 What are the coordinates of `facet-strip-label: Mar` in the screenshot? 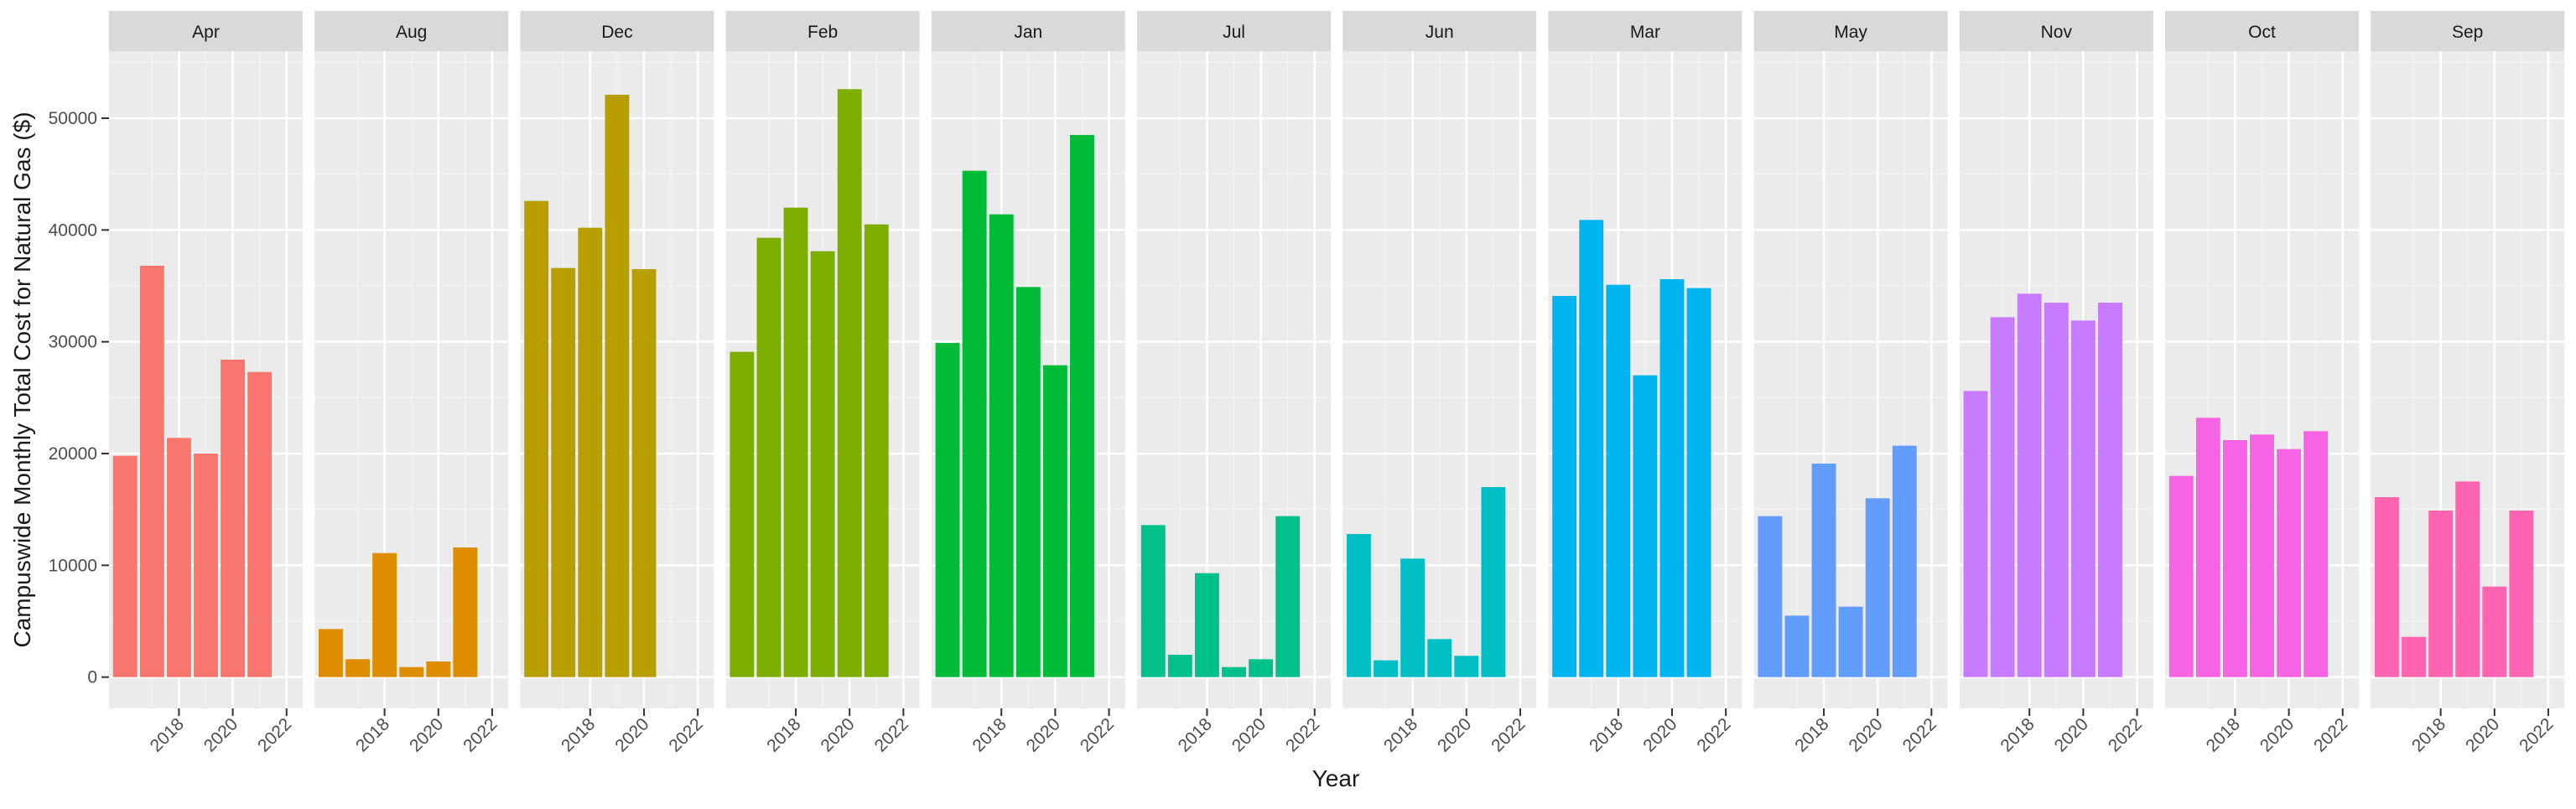 It's located at (1645, 32).